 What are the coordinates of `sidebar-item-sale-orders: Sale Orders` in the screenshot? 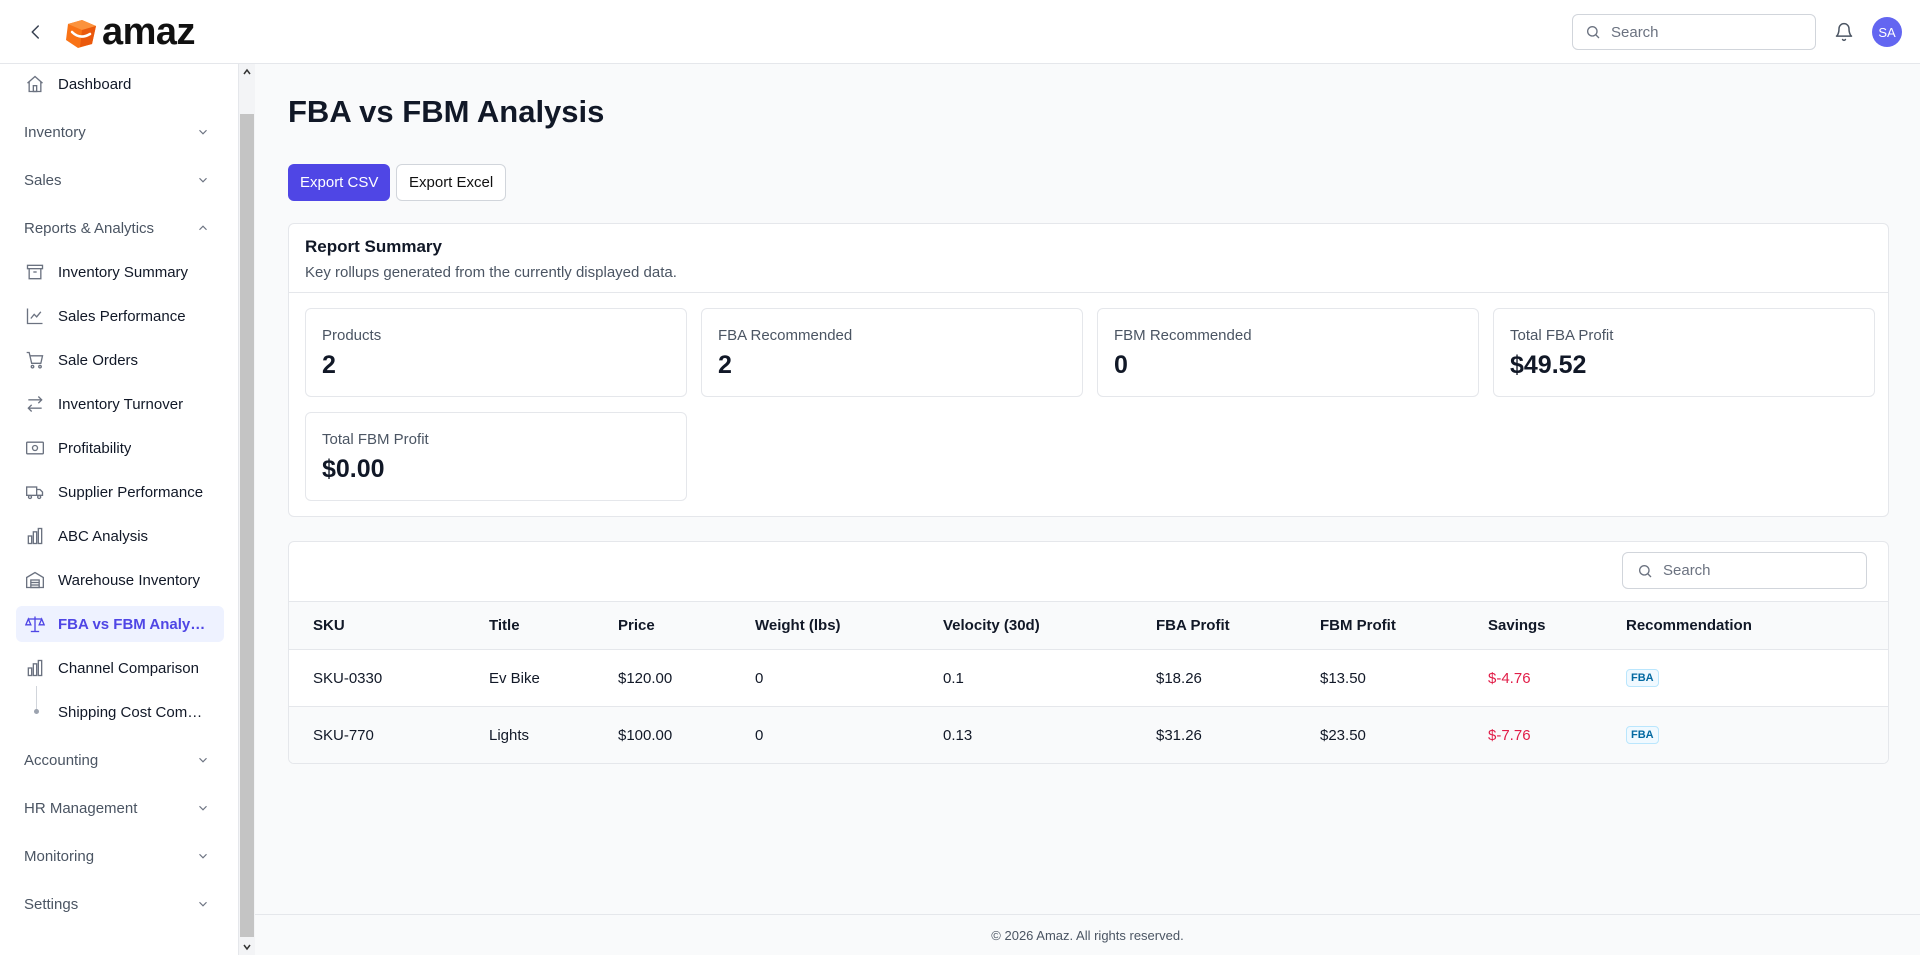 It's located at (120, 360).